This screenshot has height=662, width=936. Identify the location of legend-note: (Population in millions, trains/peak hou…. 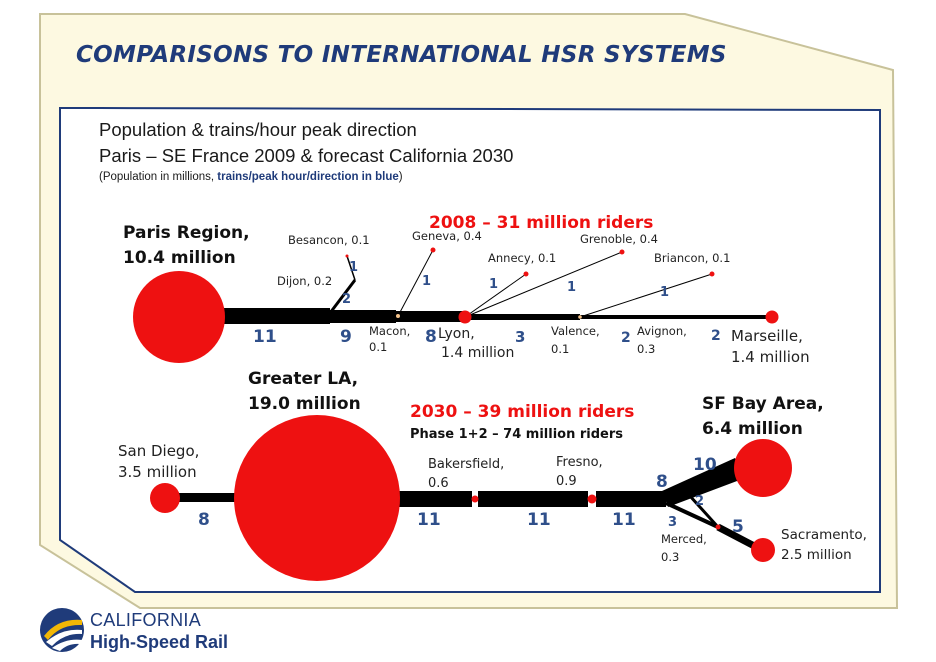
(251, 177).